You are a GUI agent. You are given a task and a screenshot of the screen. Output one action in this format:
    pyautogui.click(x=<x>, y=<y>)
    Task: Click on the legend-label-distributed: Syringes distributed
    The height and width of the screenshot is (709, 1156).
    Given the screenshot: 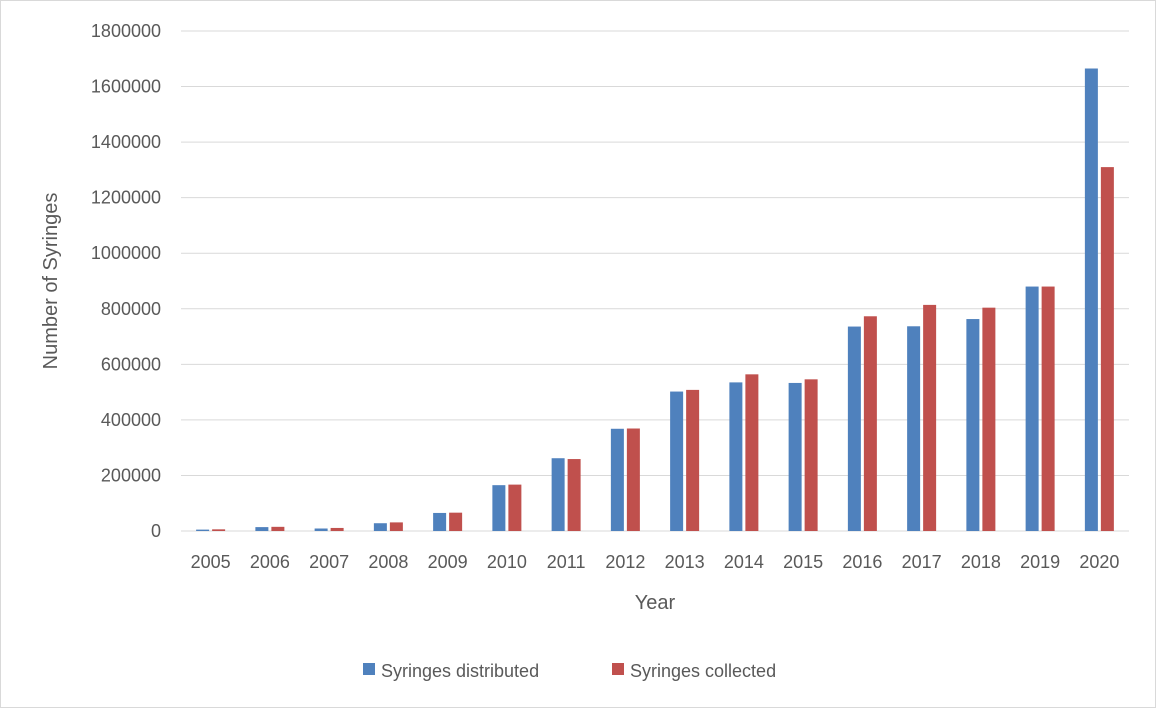 What is the action you would take?
    pyautogui.click(x=460, y=671)
    